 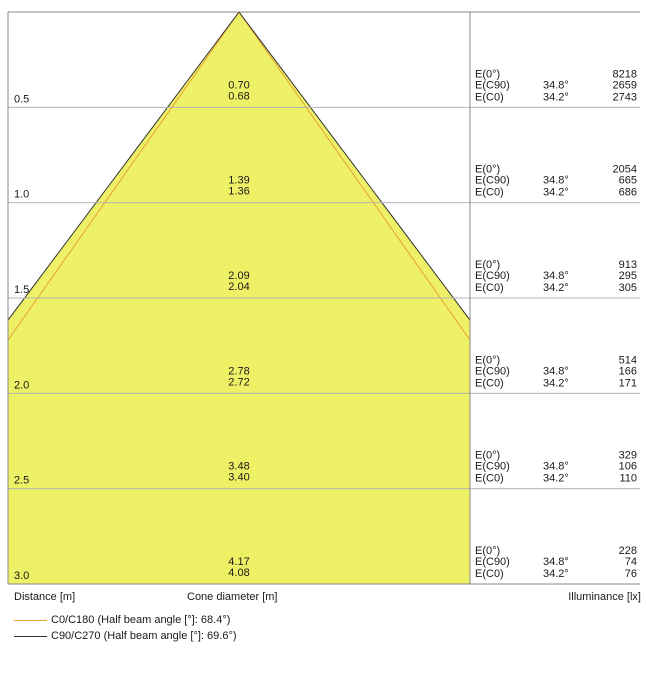 What do you see at coordinates (238, 181) in the screenshot?
I see `cone-diameter-c0-label: 1.39` at bounding box center [238, 181].